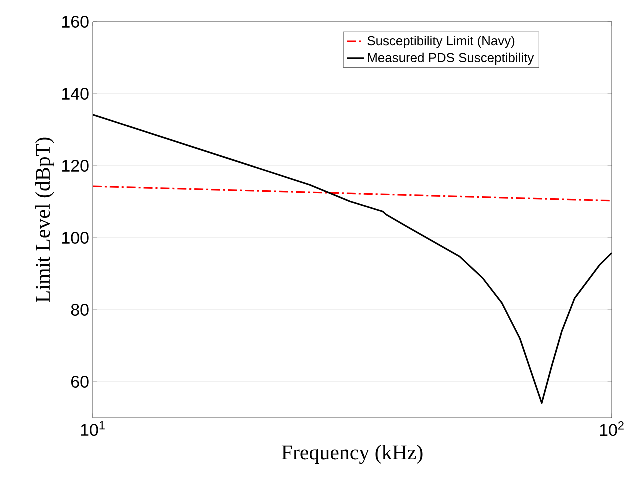  What do you see at coordinates (75, 22) in the screenshot?
I see `y-tick-label: 160` at bounding box center [75, 22].